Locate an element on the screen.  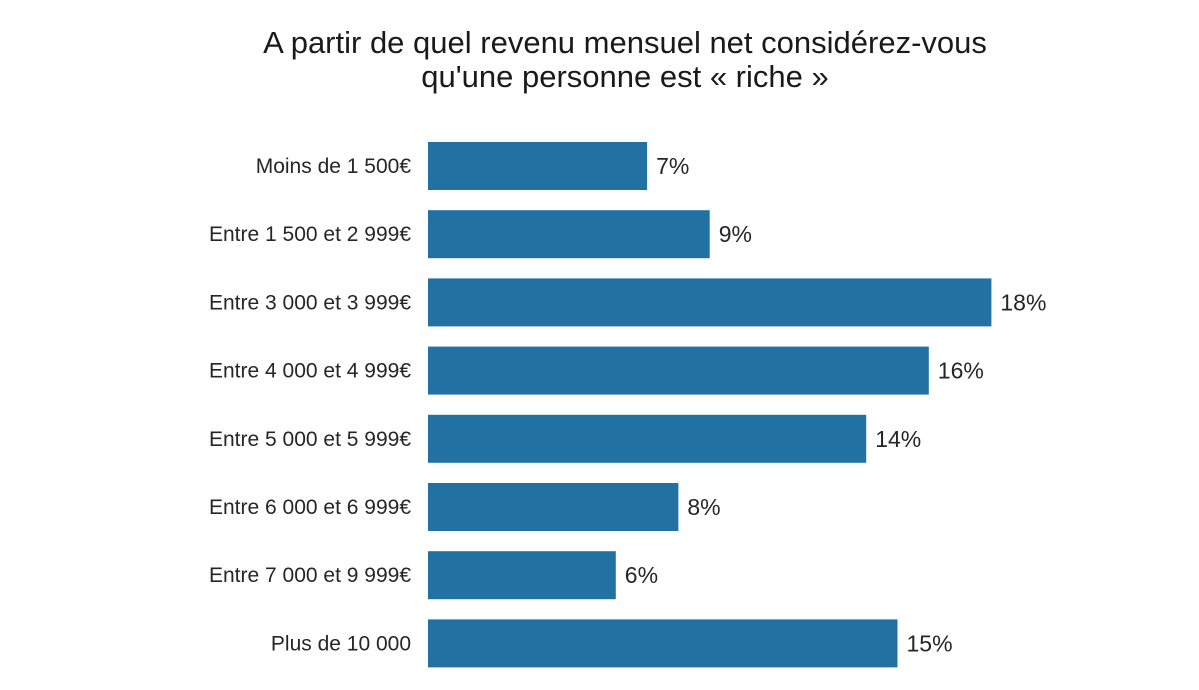
value-label: 8% is located at coordinates (703, 507).